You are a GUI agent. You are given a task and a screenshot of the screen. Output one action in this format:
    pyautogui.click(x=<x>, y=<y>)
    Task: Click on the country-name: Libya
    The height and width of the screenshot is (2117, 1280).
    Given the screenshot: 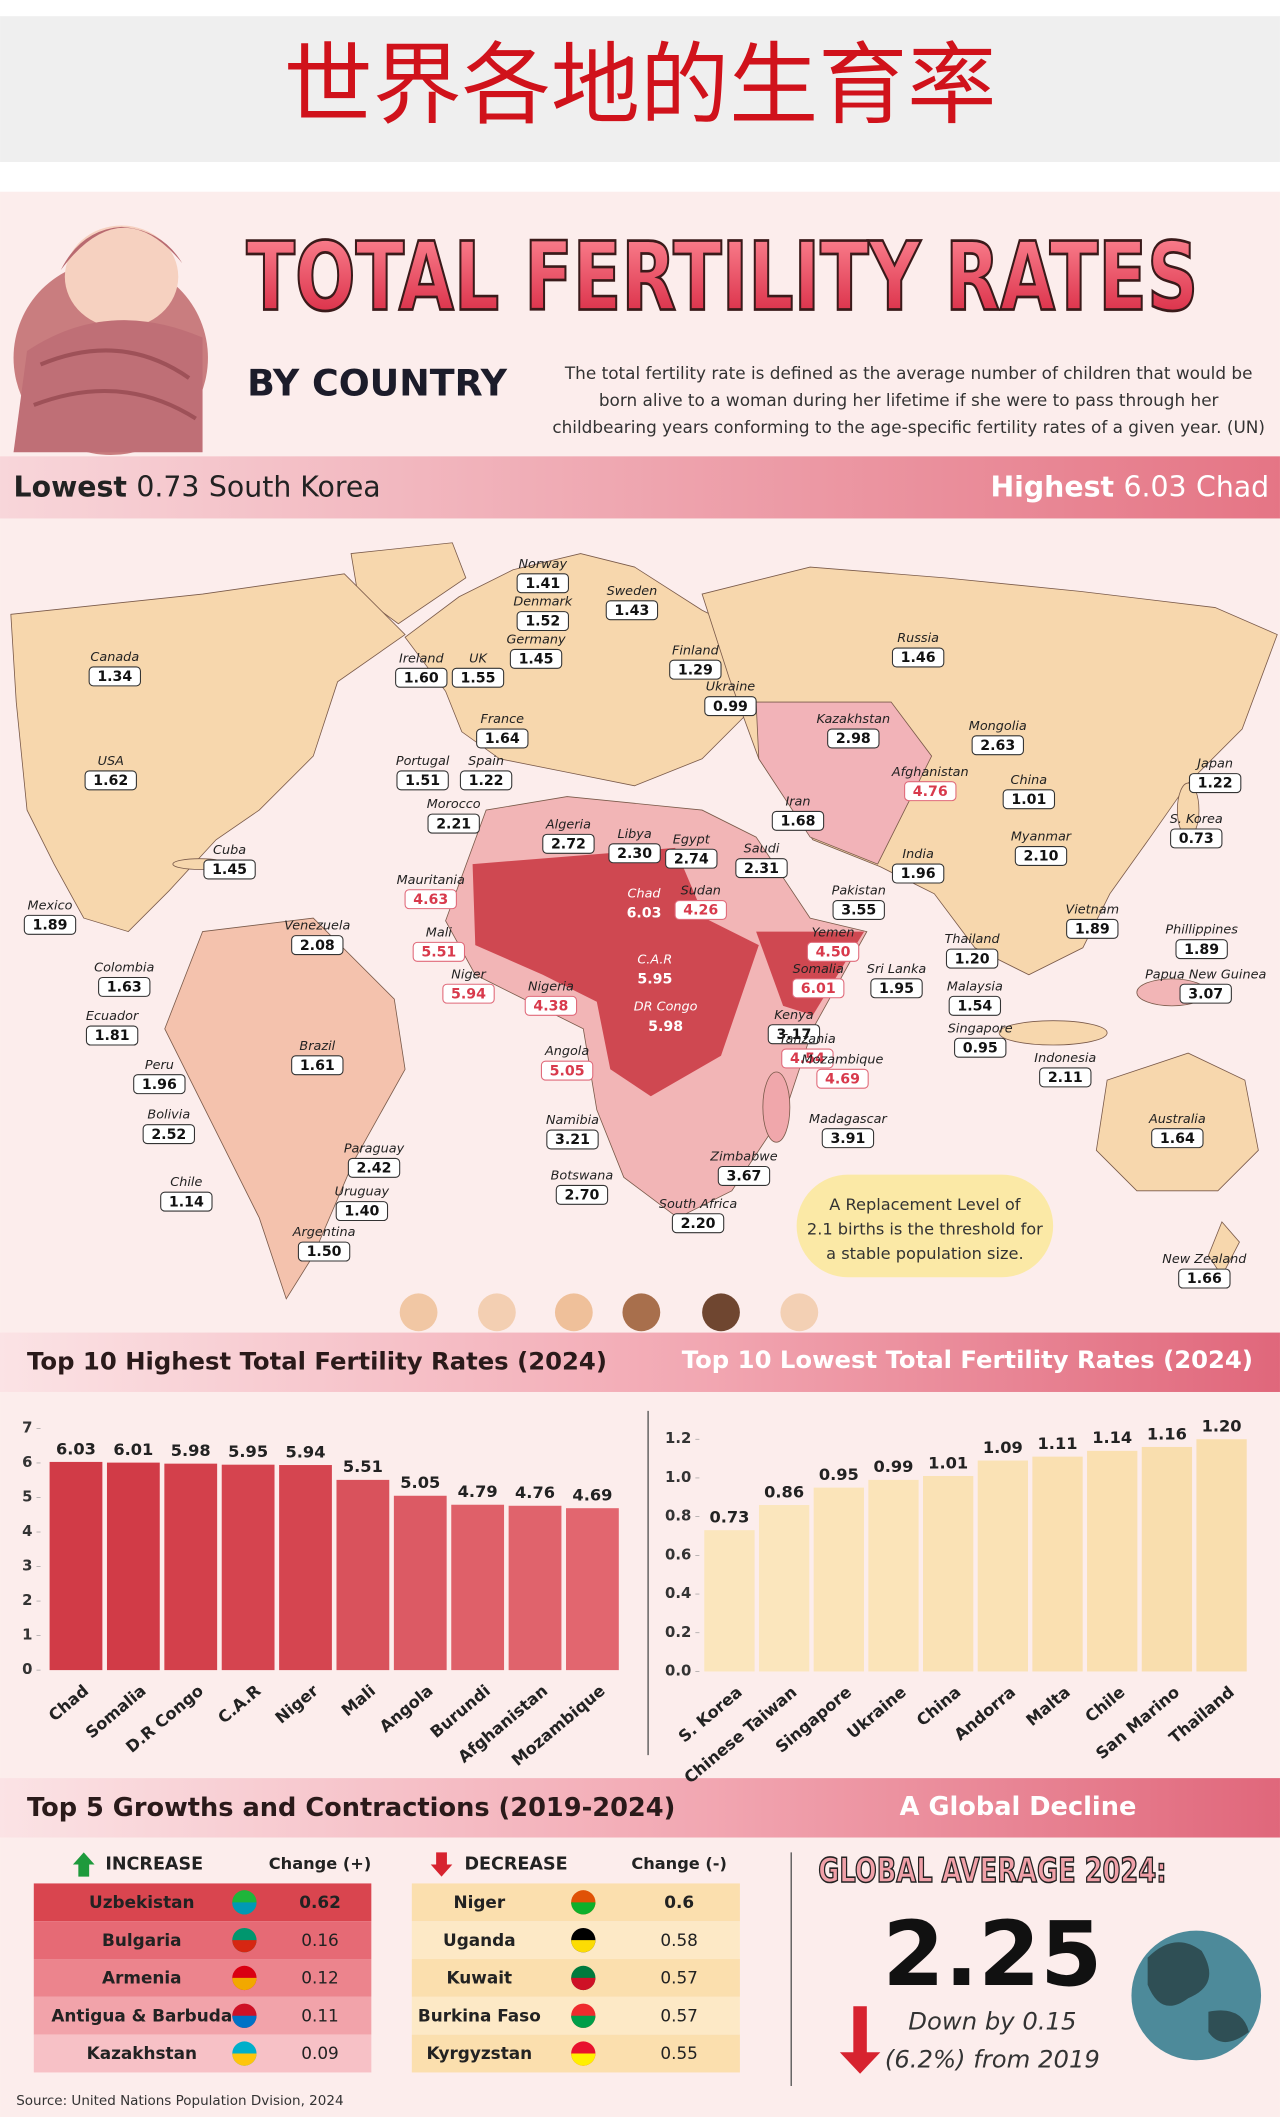 What is the action you would take?
    pyautogui.click(x=634, y=834)
    